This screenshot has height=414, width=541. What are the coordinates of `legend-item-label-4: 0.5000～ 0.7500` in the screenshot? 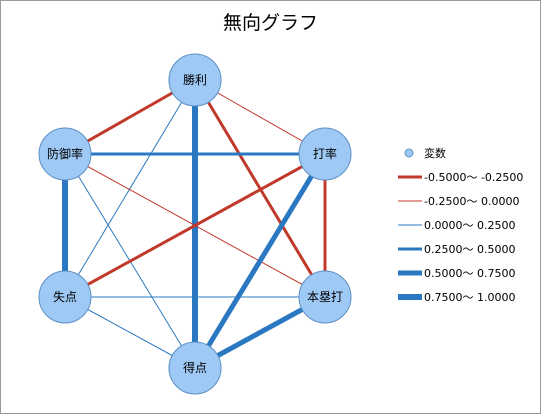 It's located at (469, 273).